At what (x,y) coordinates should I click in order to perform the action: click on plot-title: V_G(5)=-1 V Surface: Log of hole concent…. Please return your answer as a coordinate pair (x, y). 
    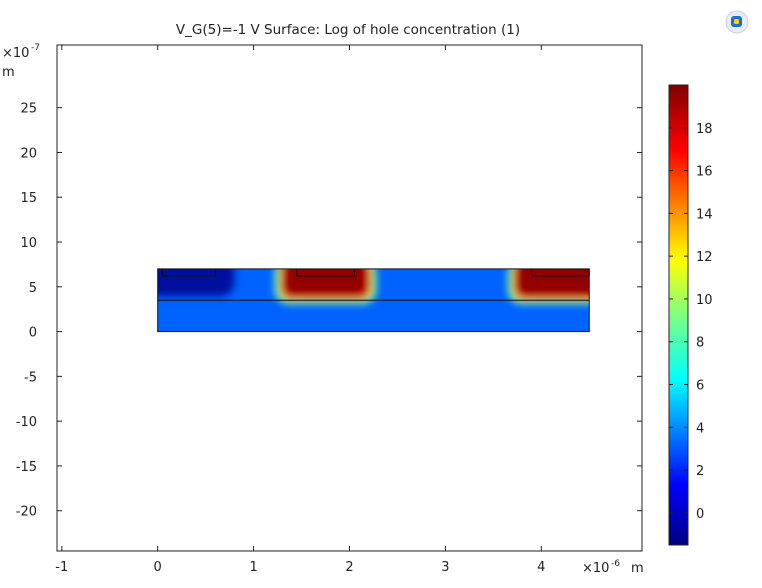
    Looking at the image, I should click on (348, 30).